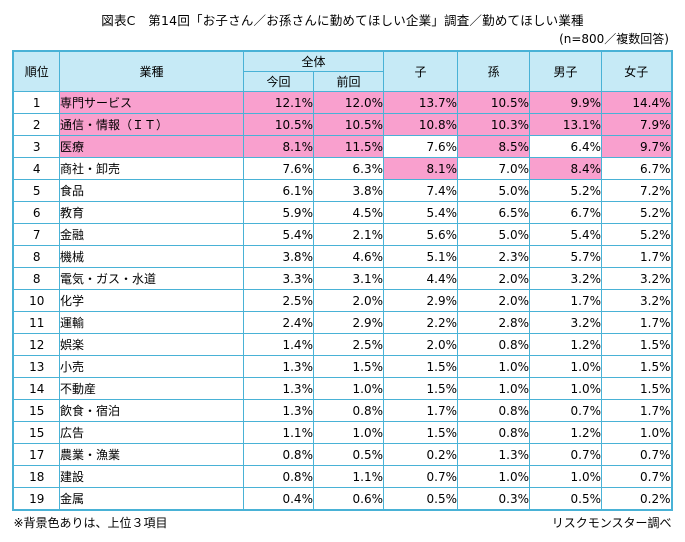 The image size is (685, 542). I want to click on value-cell: 9.7%, so click(636, 146).